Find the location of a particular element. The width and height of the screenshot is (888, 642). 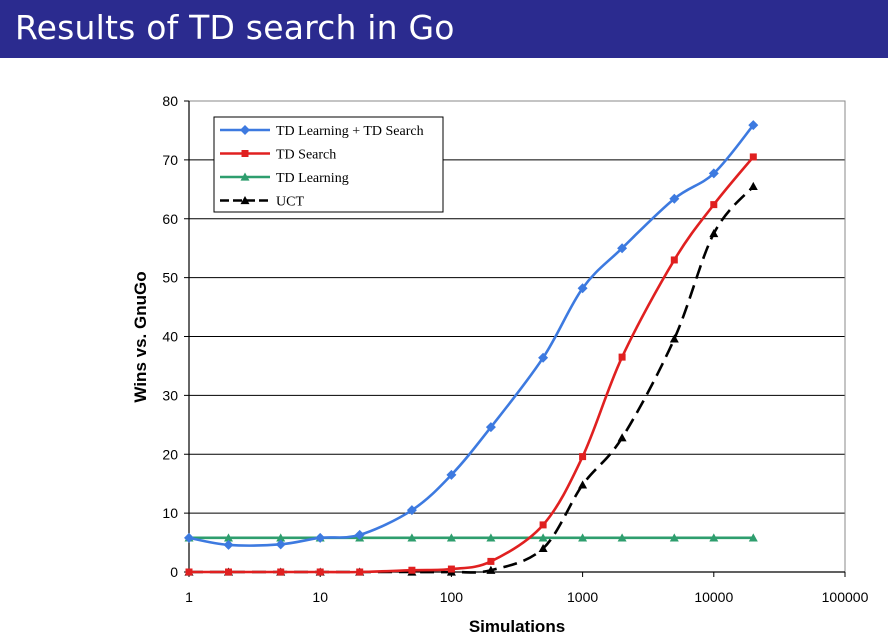

legend-item: TD Learning is located at coordinates (284, 178).